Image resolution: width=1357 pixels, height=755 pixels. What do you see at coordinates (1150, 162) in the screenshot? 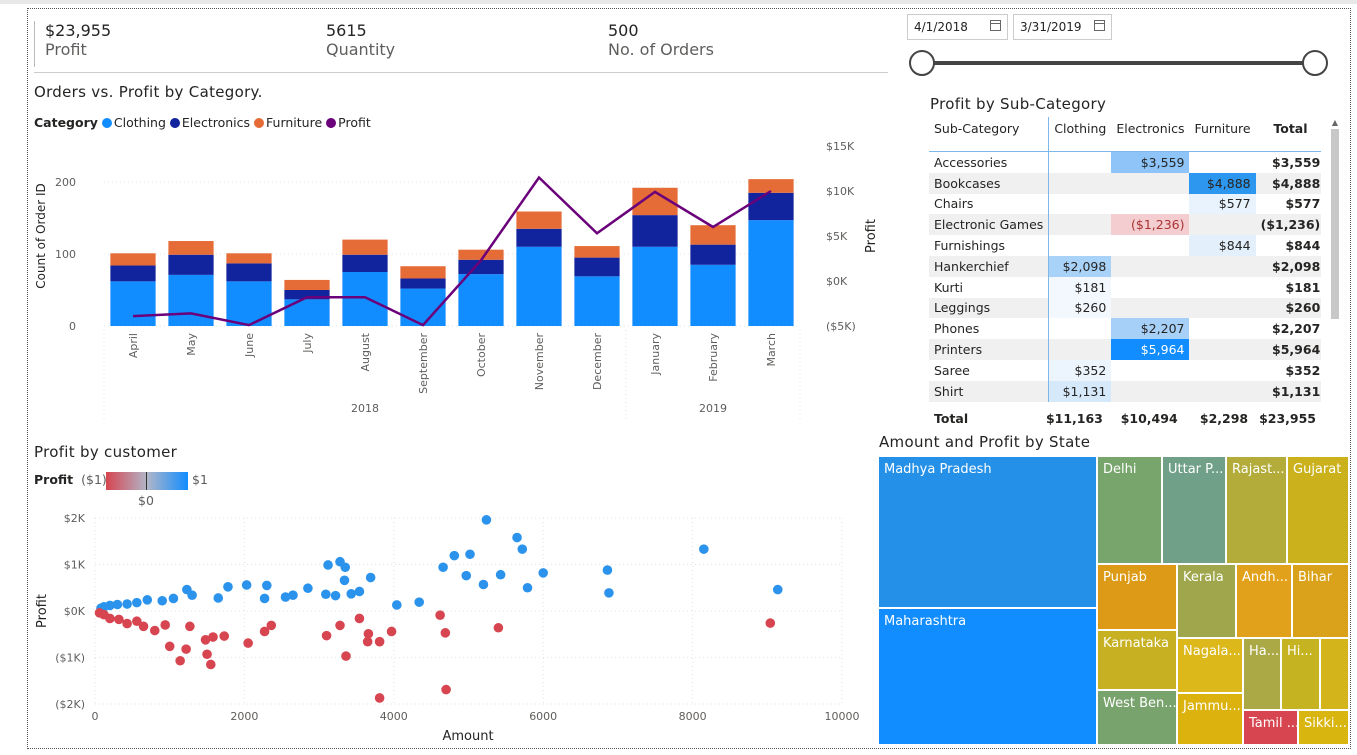
I see `matrix-cell: $3,559` at bounding box center [1150, 162].